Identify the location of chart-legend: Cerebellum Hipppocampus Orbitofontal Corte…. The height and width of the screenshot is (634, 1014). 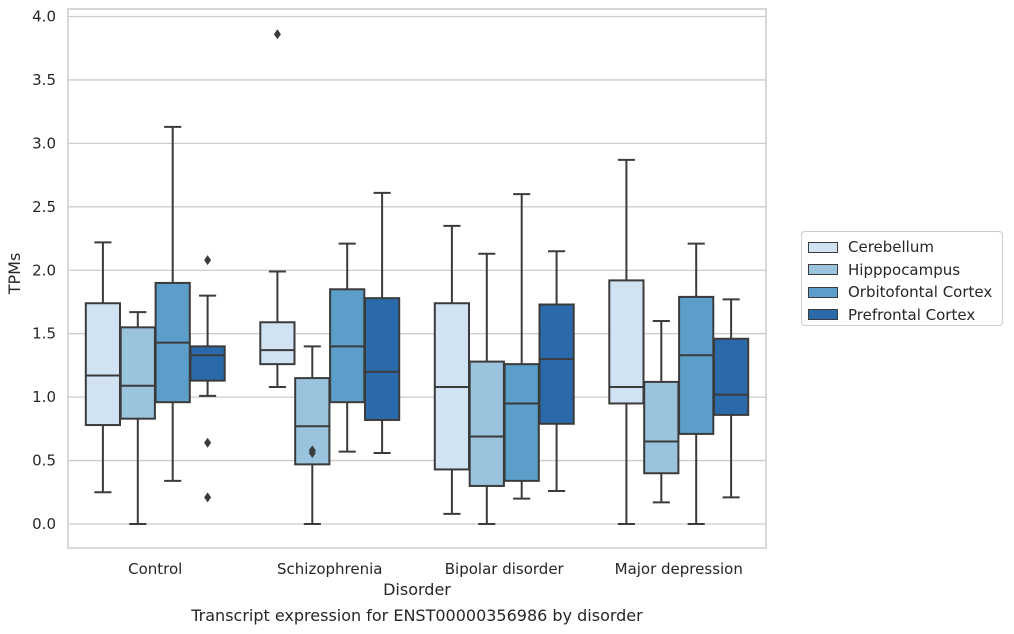
(902, 278).